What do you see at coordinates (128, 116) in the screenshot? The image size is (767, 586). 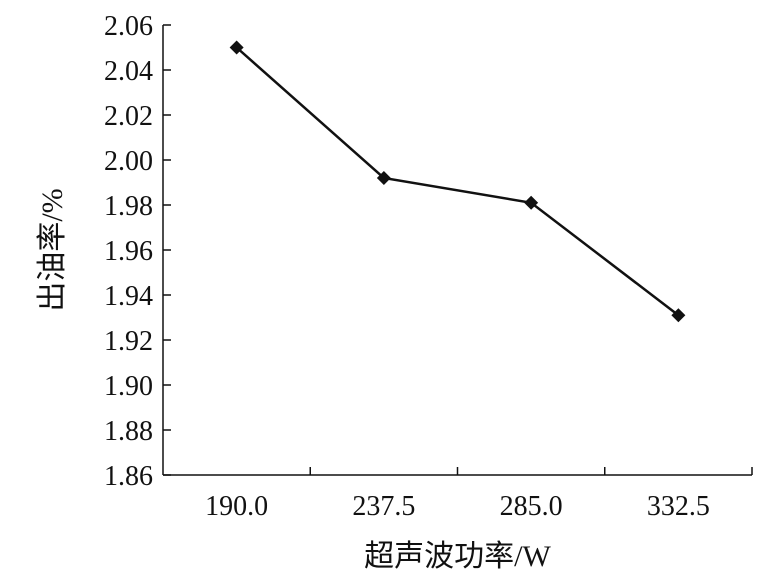 I see `y-tick-label: 2.02` at bounding box center [128, 116].